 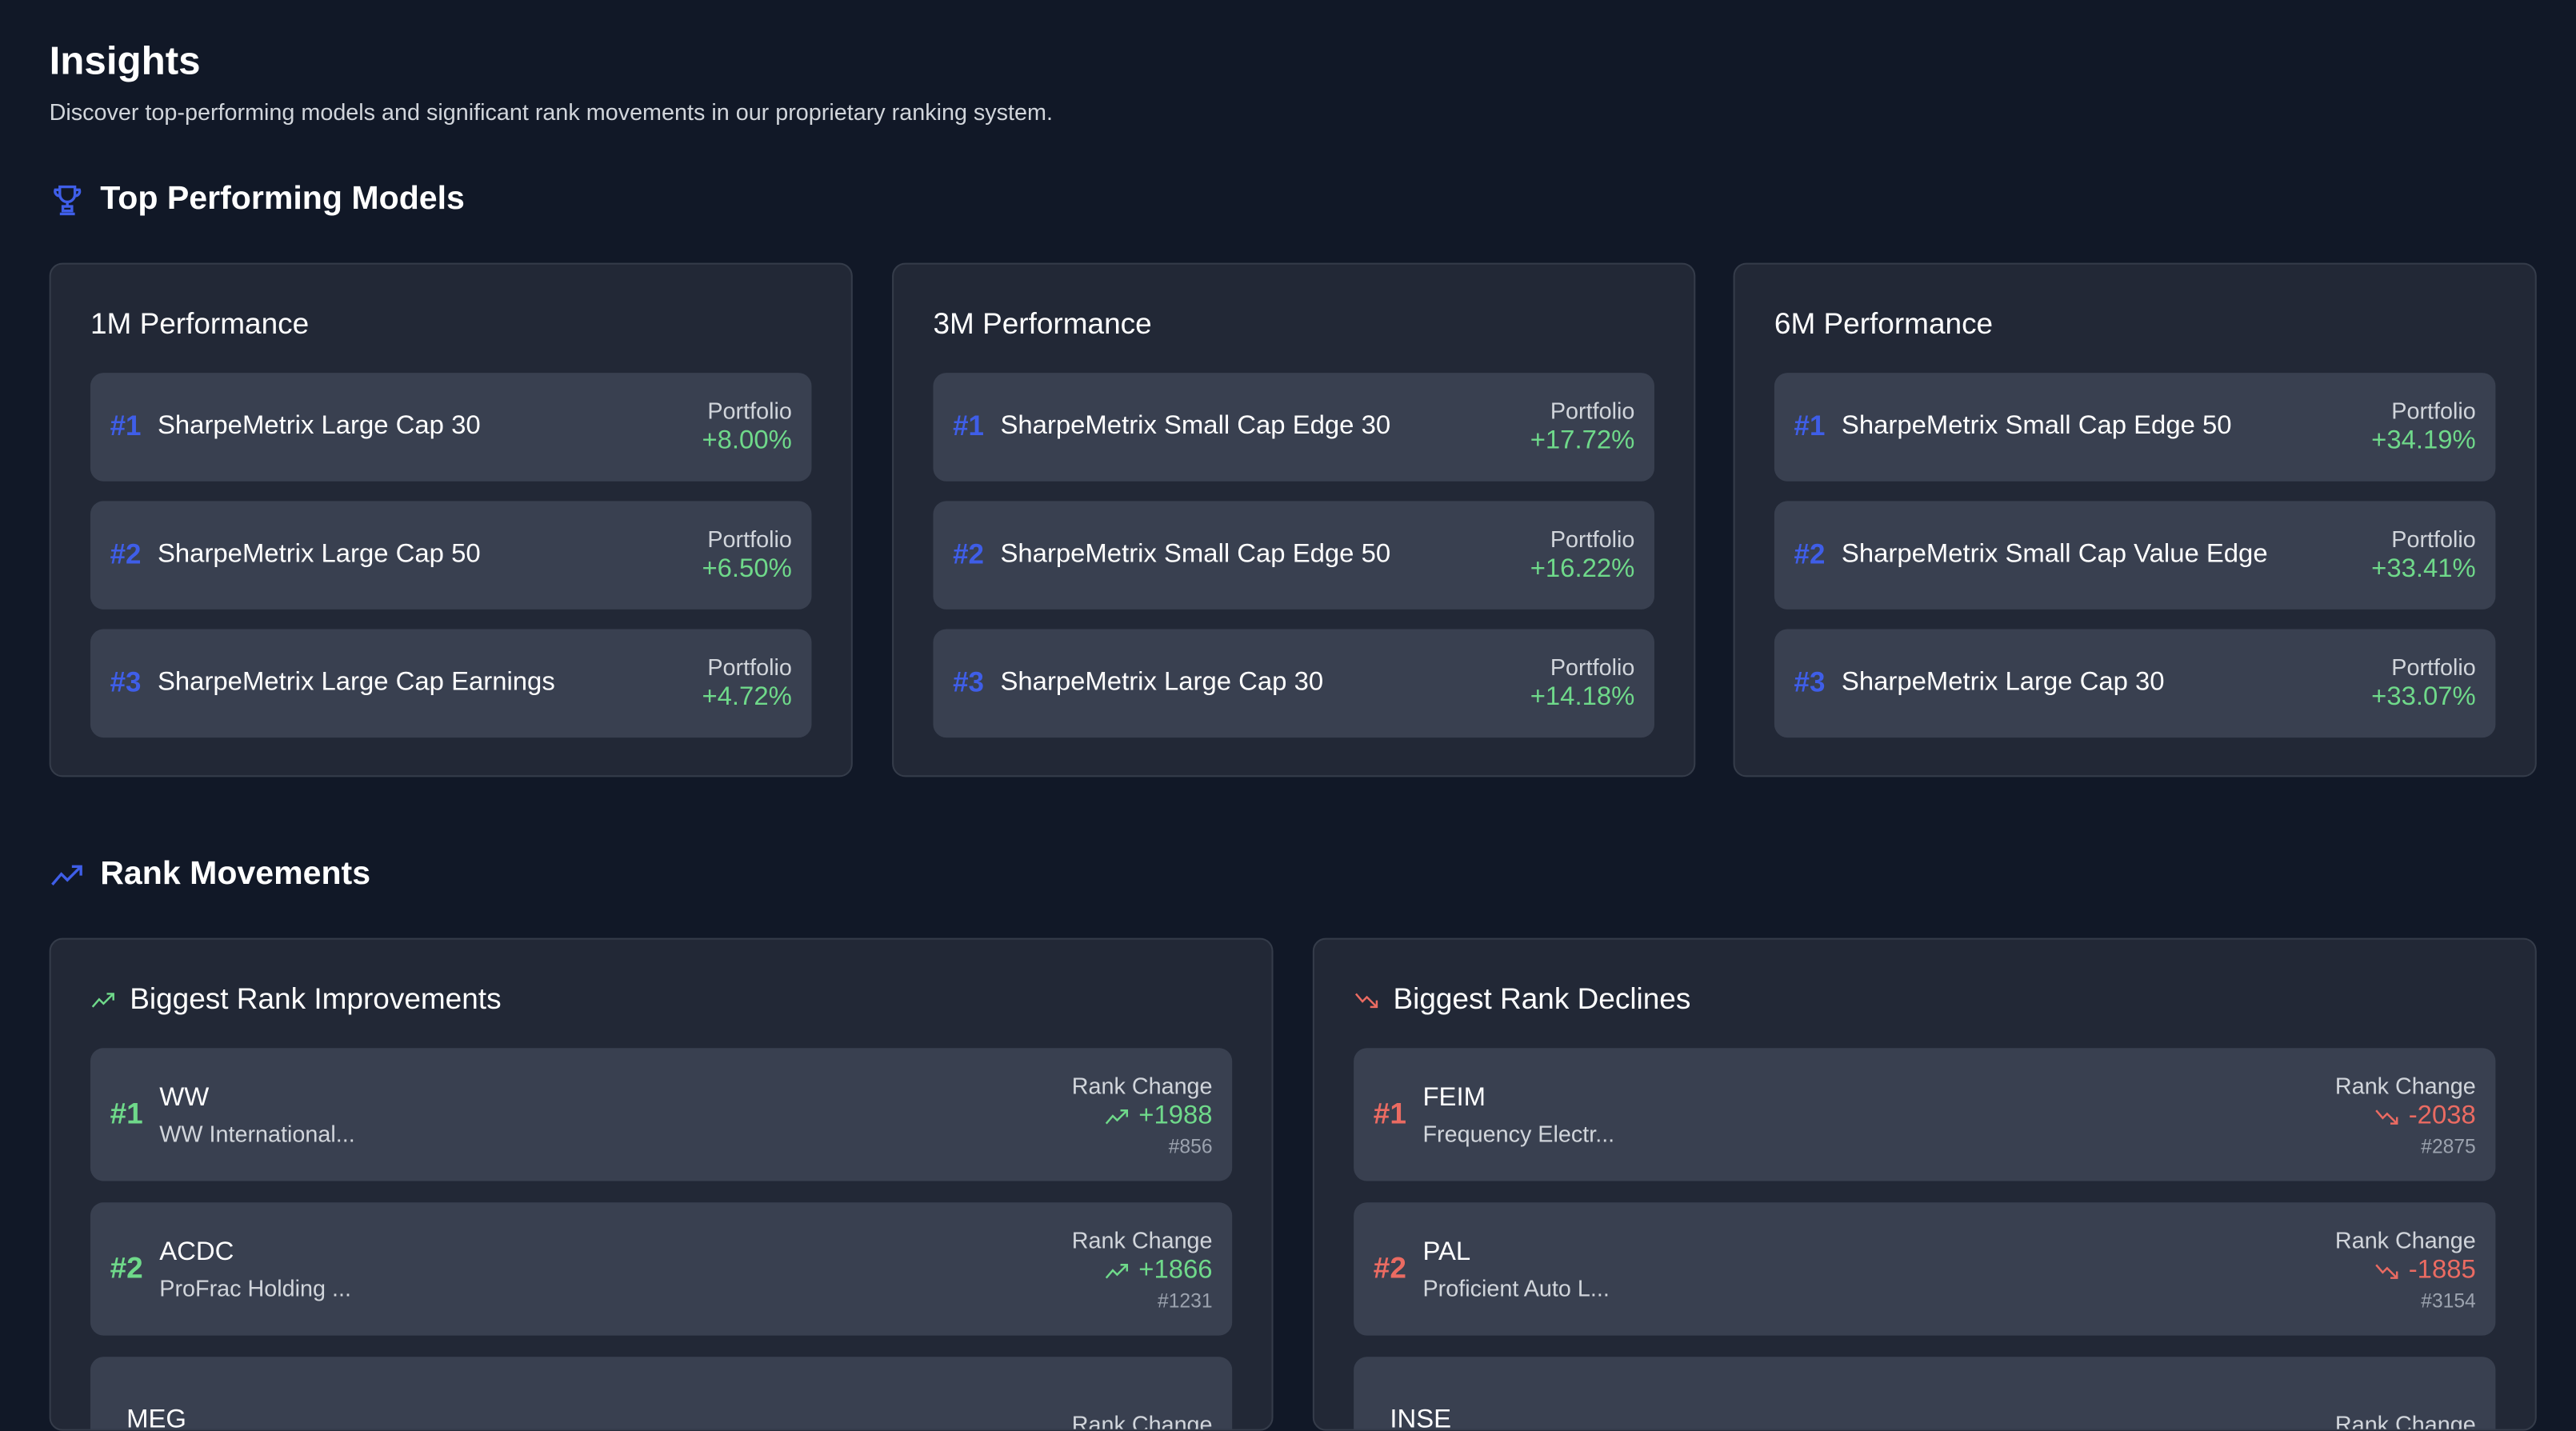 I want to click on card-title: Biggest Rank Improvements, so click(x=296, y=999).